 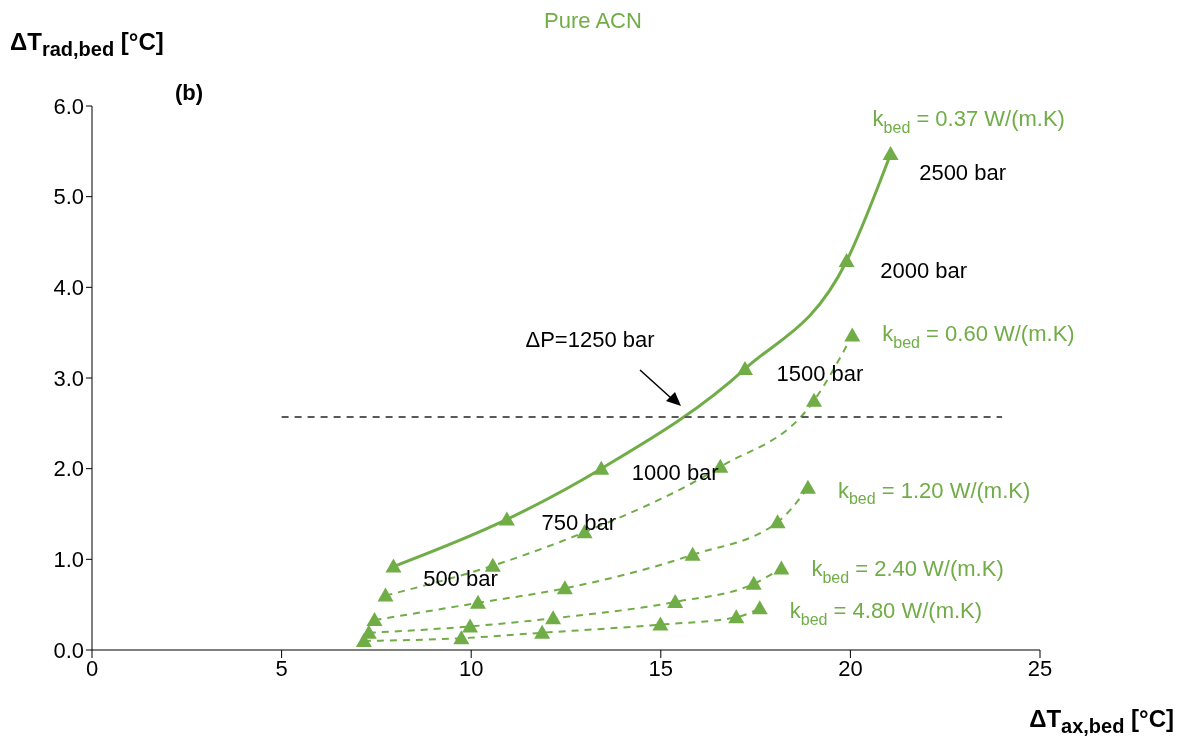 I want to click on annotation: 500 bar, so click(x=460, y=578).